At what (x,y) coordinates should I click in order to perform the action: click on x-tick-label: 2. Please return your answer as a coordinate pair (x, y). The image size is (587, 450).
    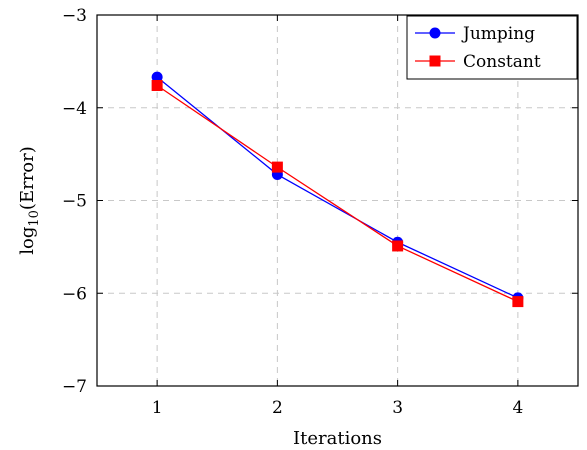
    Looking at the image, I should click on (277, 408).